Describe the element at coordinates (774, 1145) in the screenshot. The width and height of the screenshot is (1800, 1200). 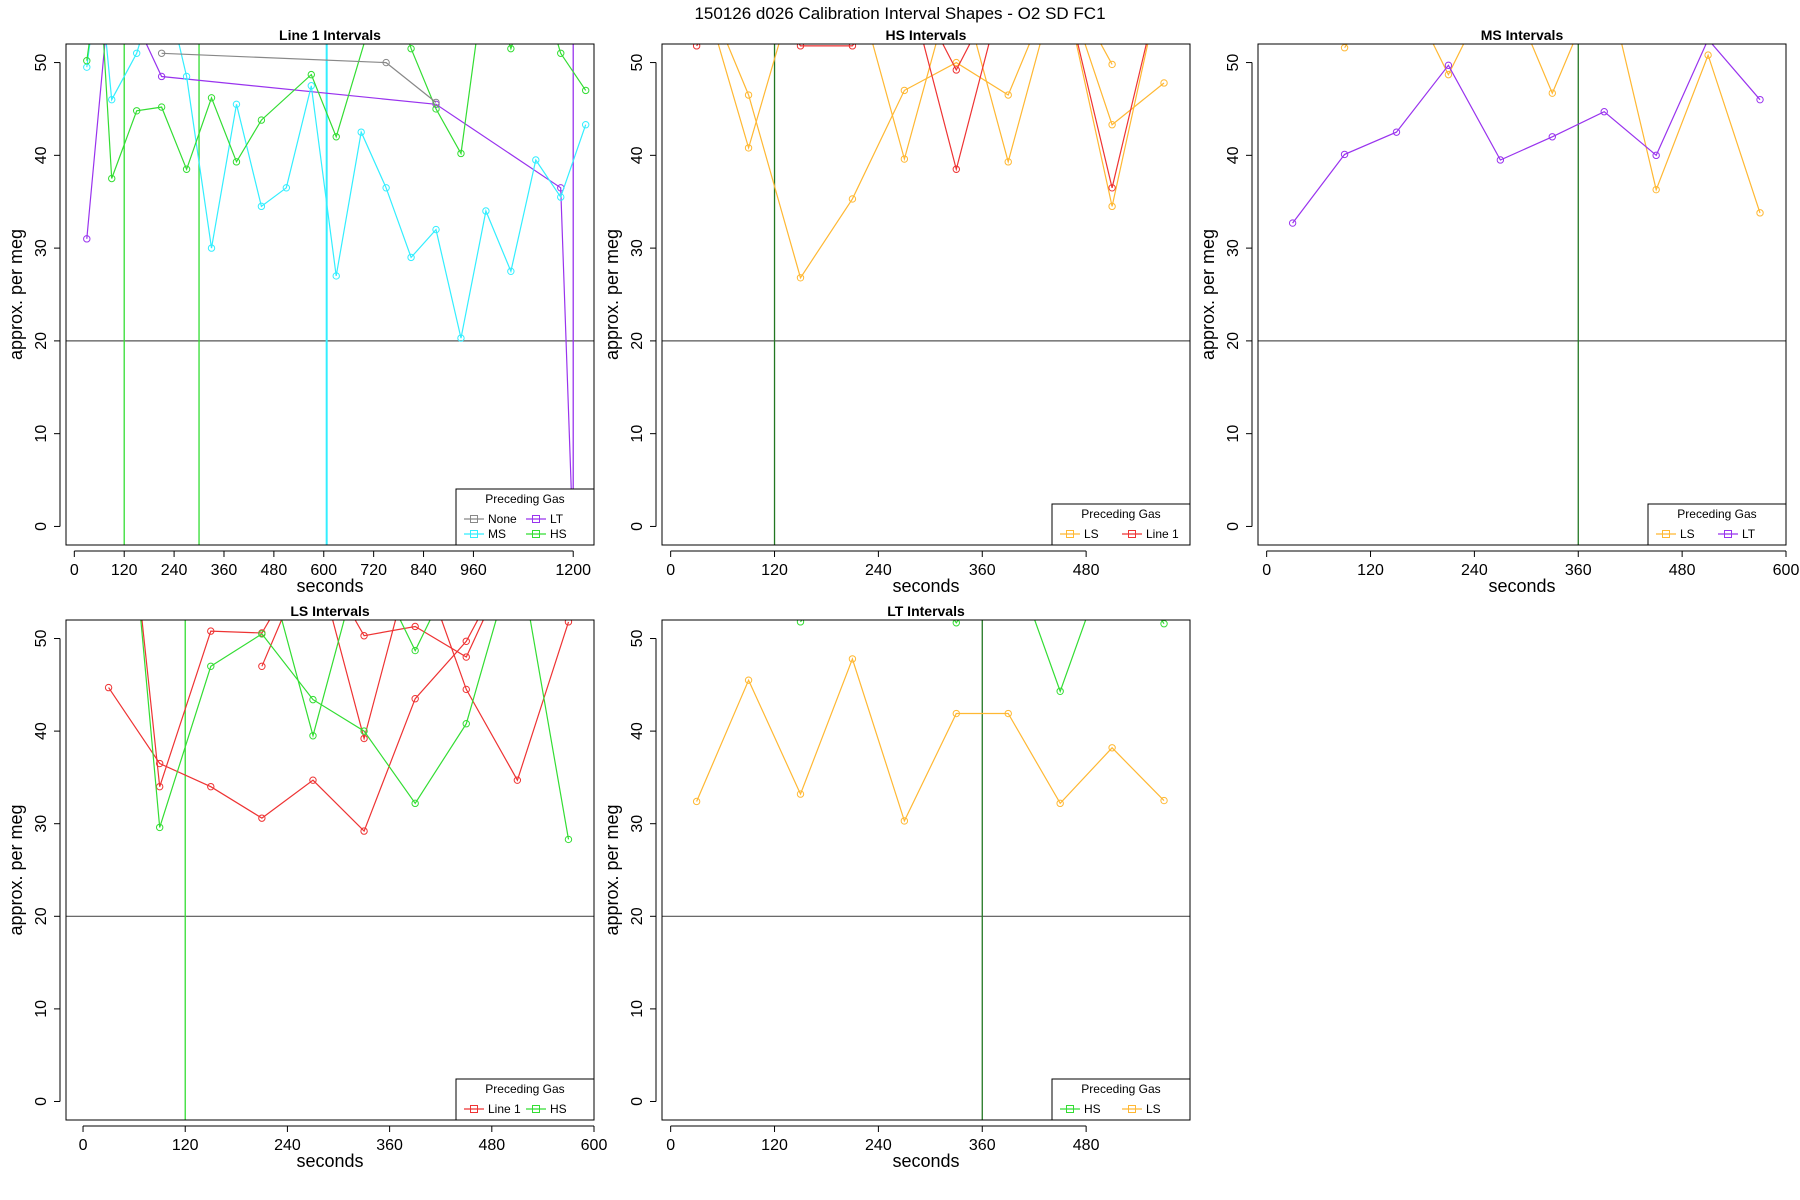
I see `x-tick-label: 120` at that location.